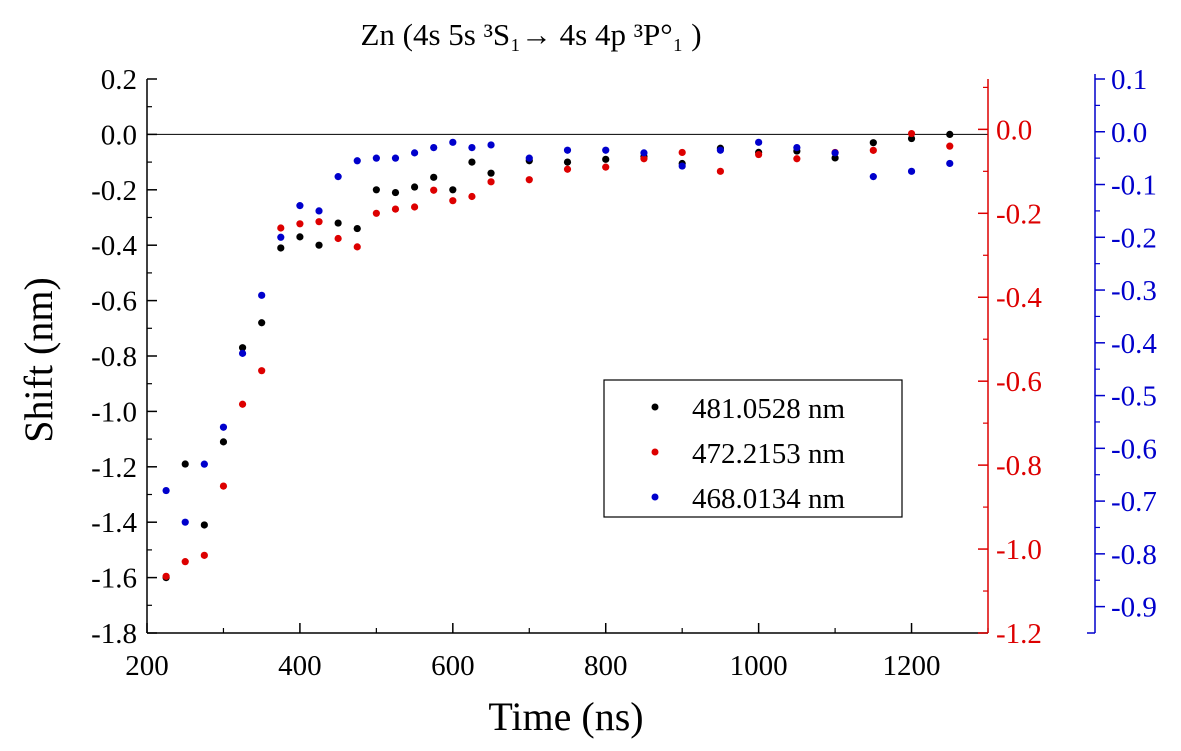 This screenshot has width=1181, height=751. Describe the element at coordinates (1134, 344) in the screenshot. I see `blue-tick-label: -0.4` at that location.